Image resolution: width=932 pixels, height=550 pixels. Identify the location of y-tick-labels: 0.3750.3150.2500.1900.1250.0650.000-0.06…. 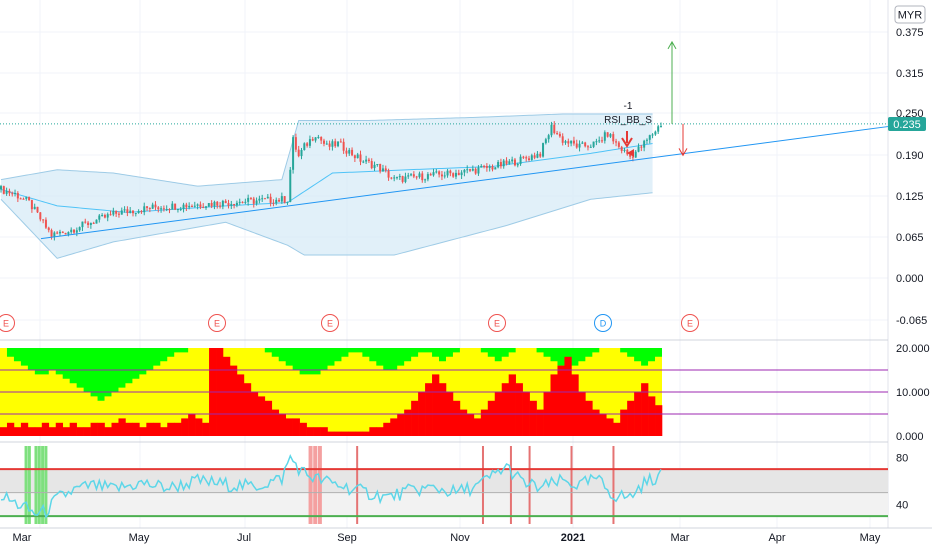
(911, 177).